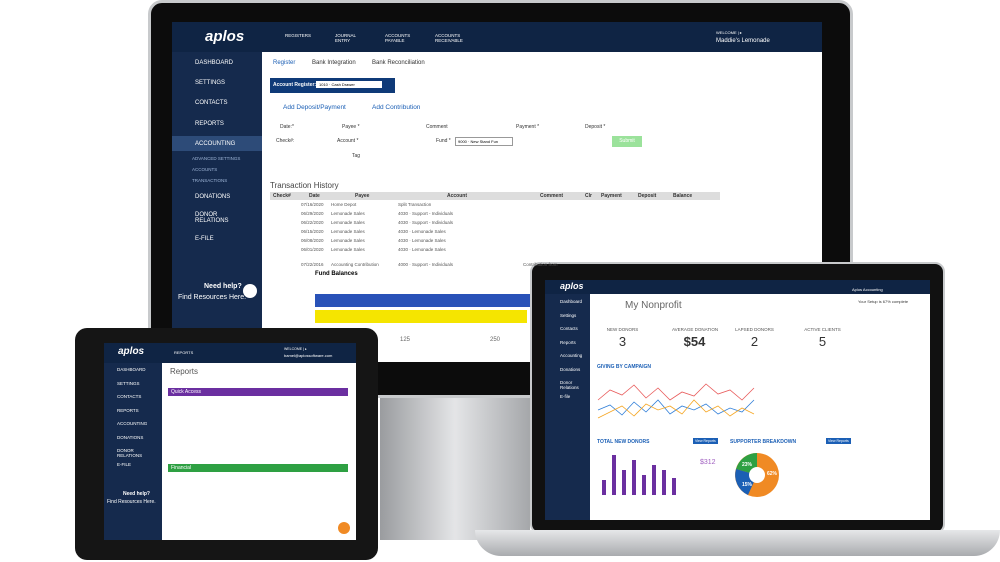  What do you see at coordinates (396, 107) in the screenshot?
I see `action-link: Add Contribution` at bounding box center [396, 107].